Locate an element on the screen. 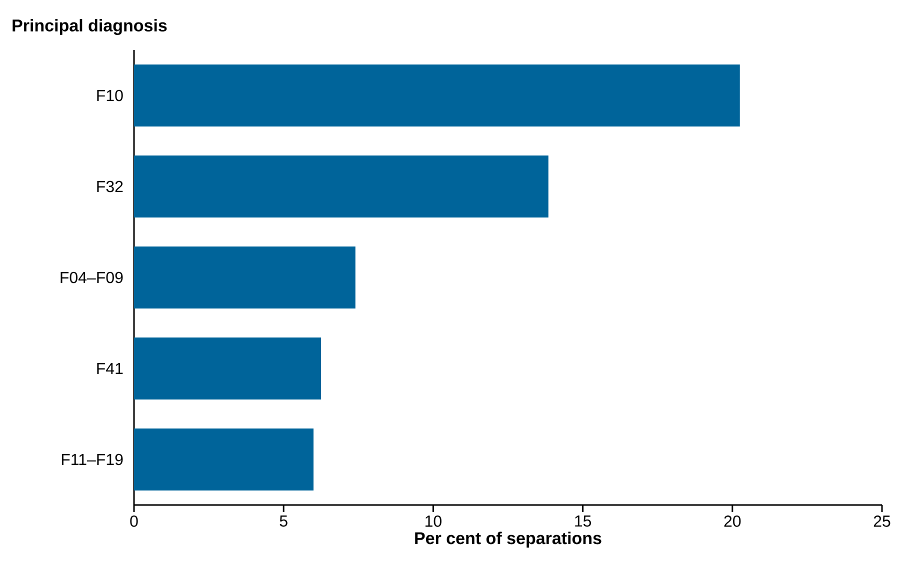  x-tick-label: 25 is located at coordinates (882, 521).